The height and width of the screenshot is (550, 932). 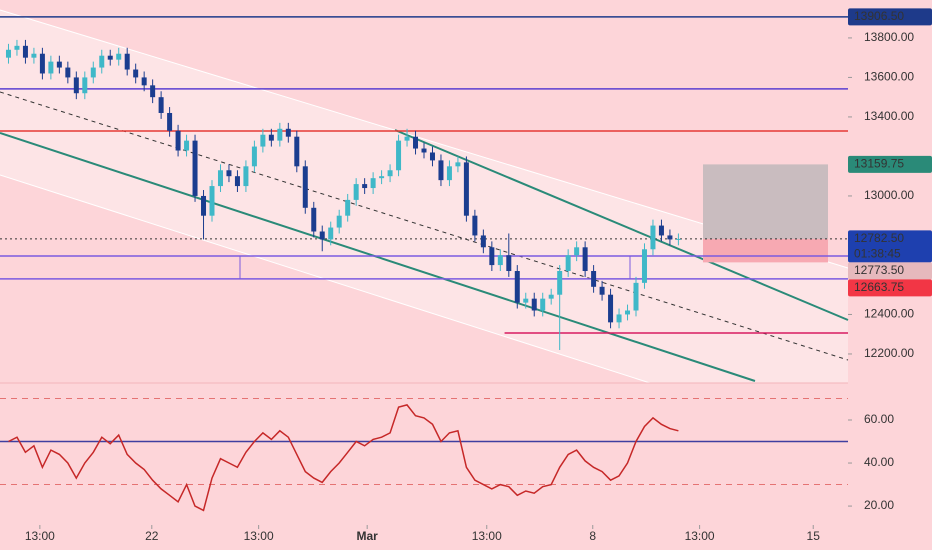 What do you see at coordinates (879, 287) in the screenshot?
I see `price-label-text: 12663.75` at bounding box center [879, 287].